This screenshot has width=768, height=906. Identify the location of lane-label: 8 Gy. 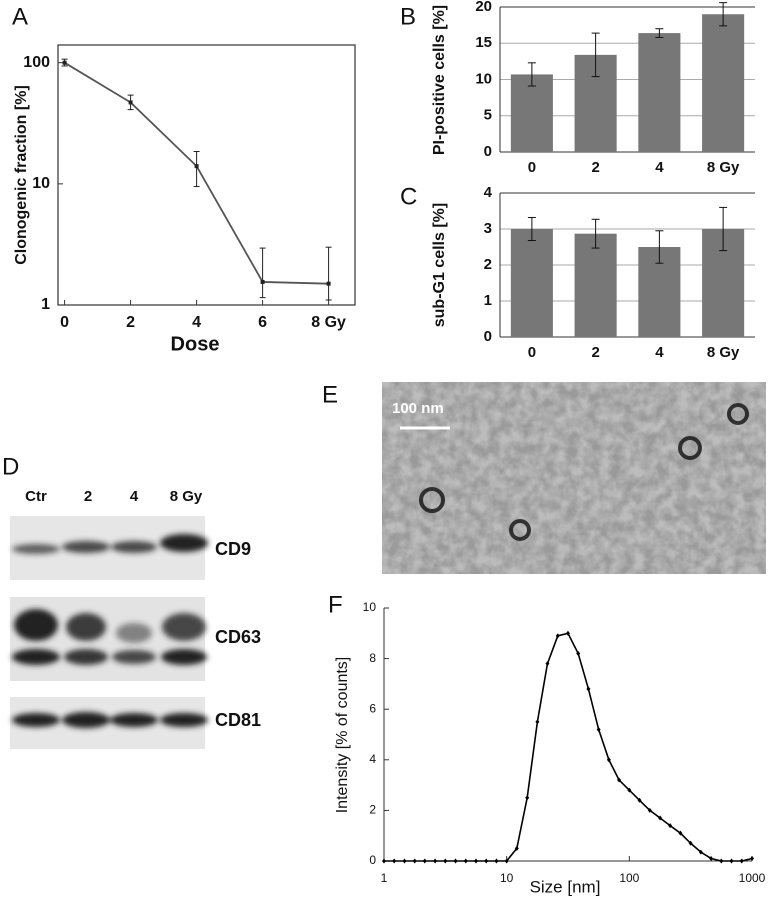
(186, 496).